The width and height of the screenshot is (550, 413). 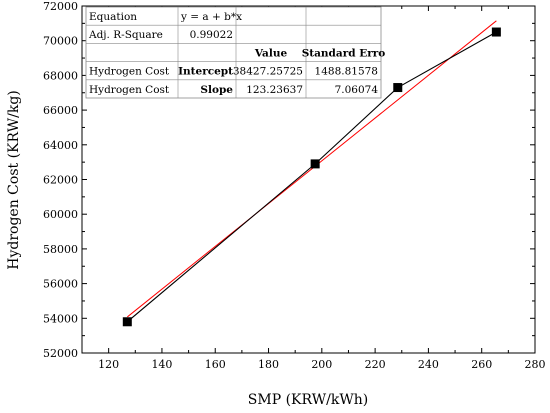 What do you see at coordinates (161, 364) in the screenshot?
I see `x-tick-label: 140` at bounding box center [161, 364].